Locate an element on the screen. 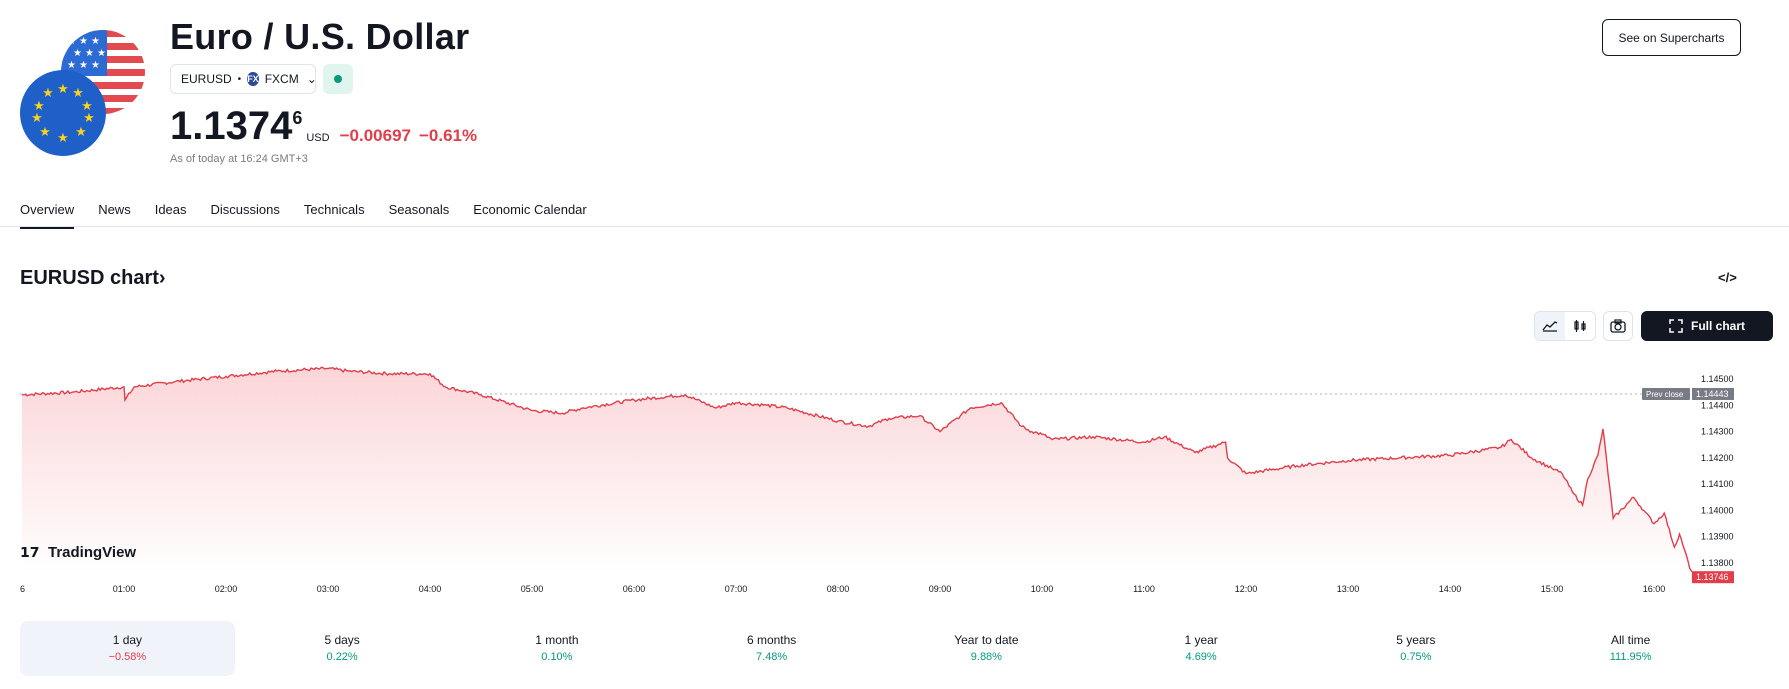  prev-close-label-box is located at coordinates (1666, 393).